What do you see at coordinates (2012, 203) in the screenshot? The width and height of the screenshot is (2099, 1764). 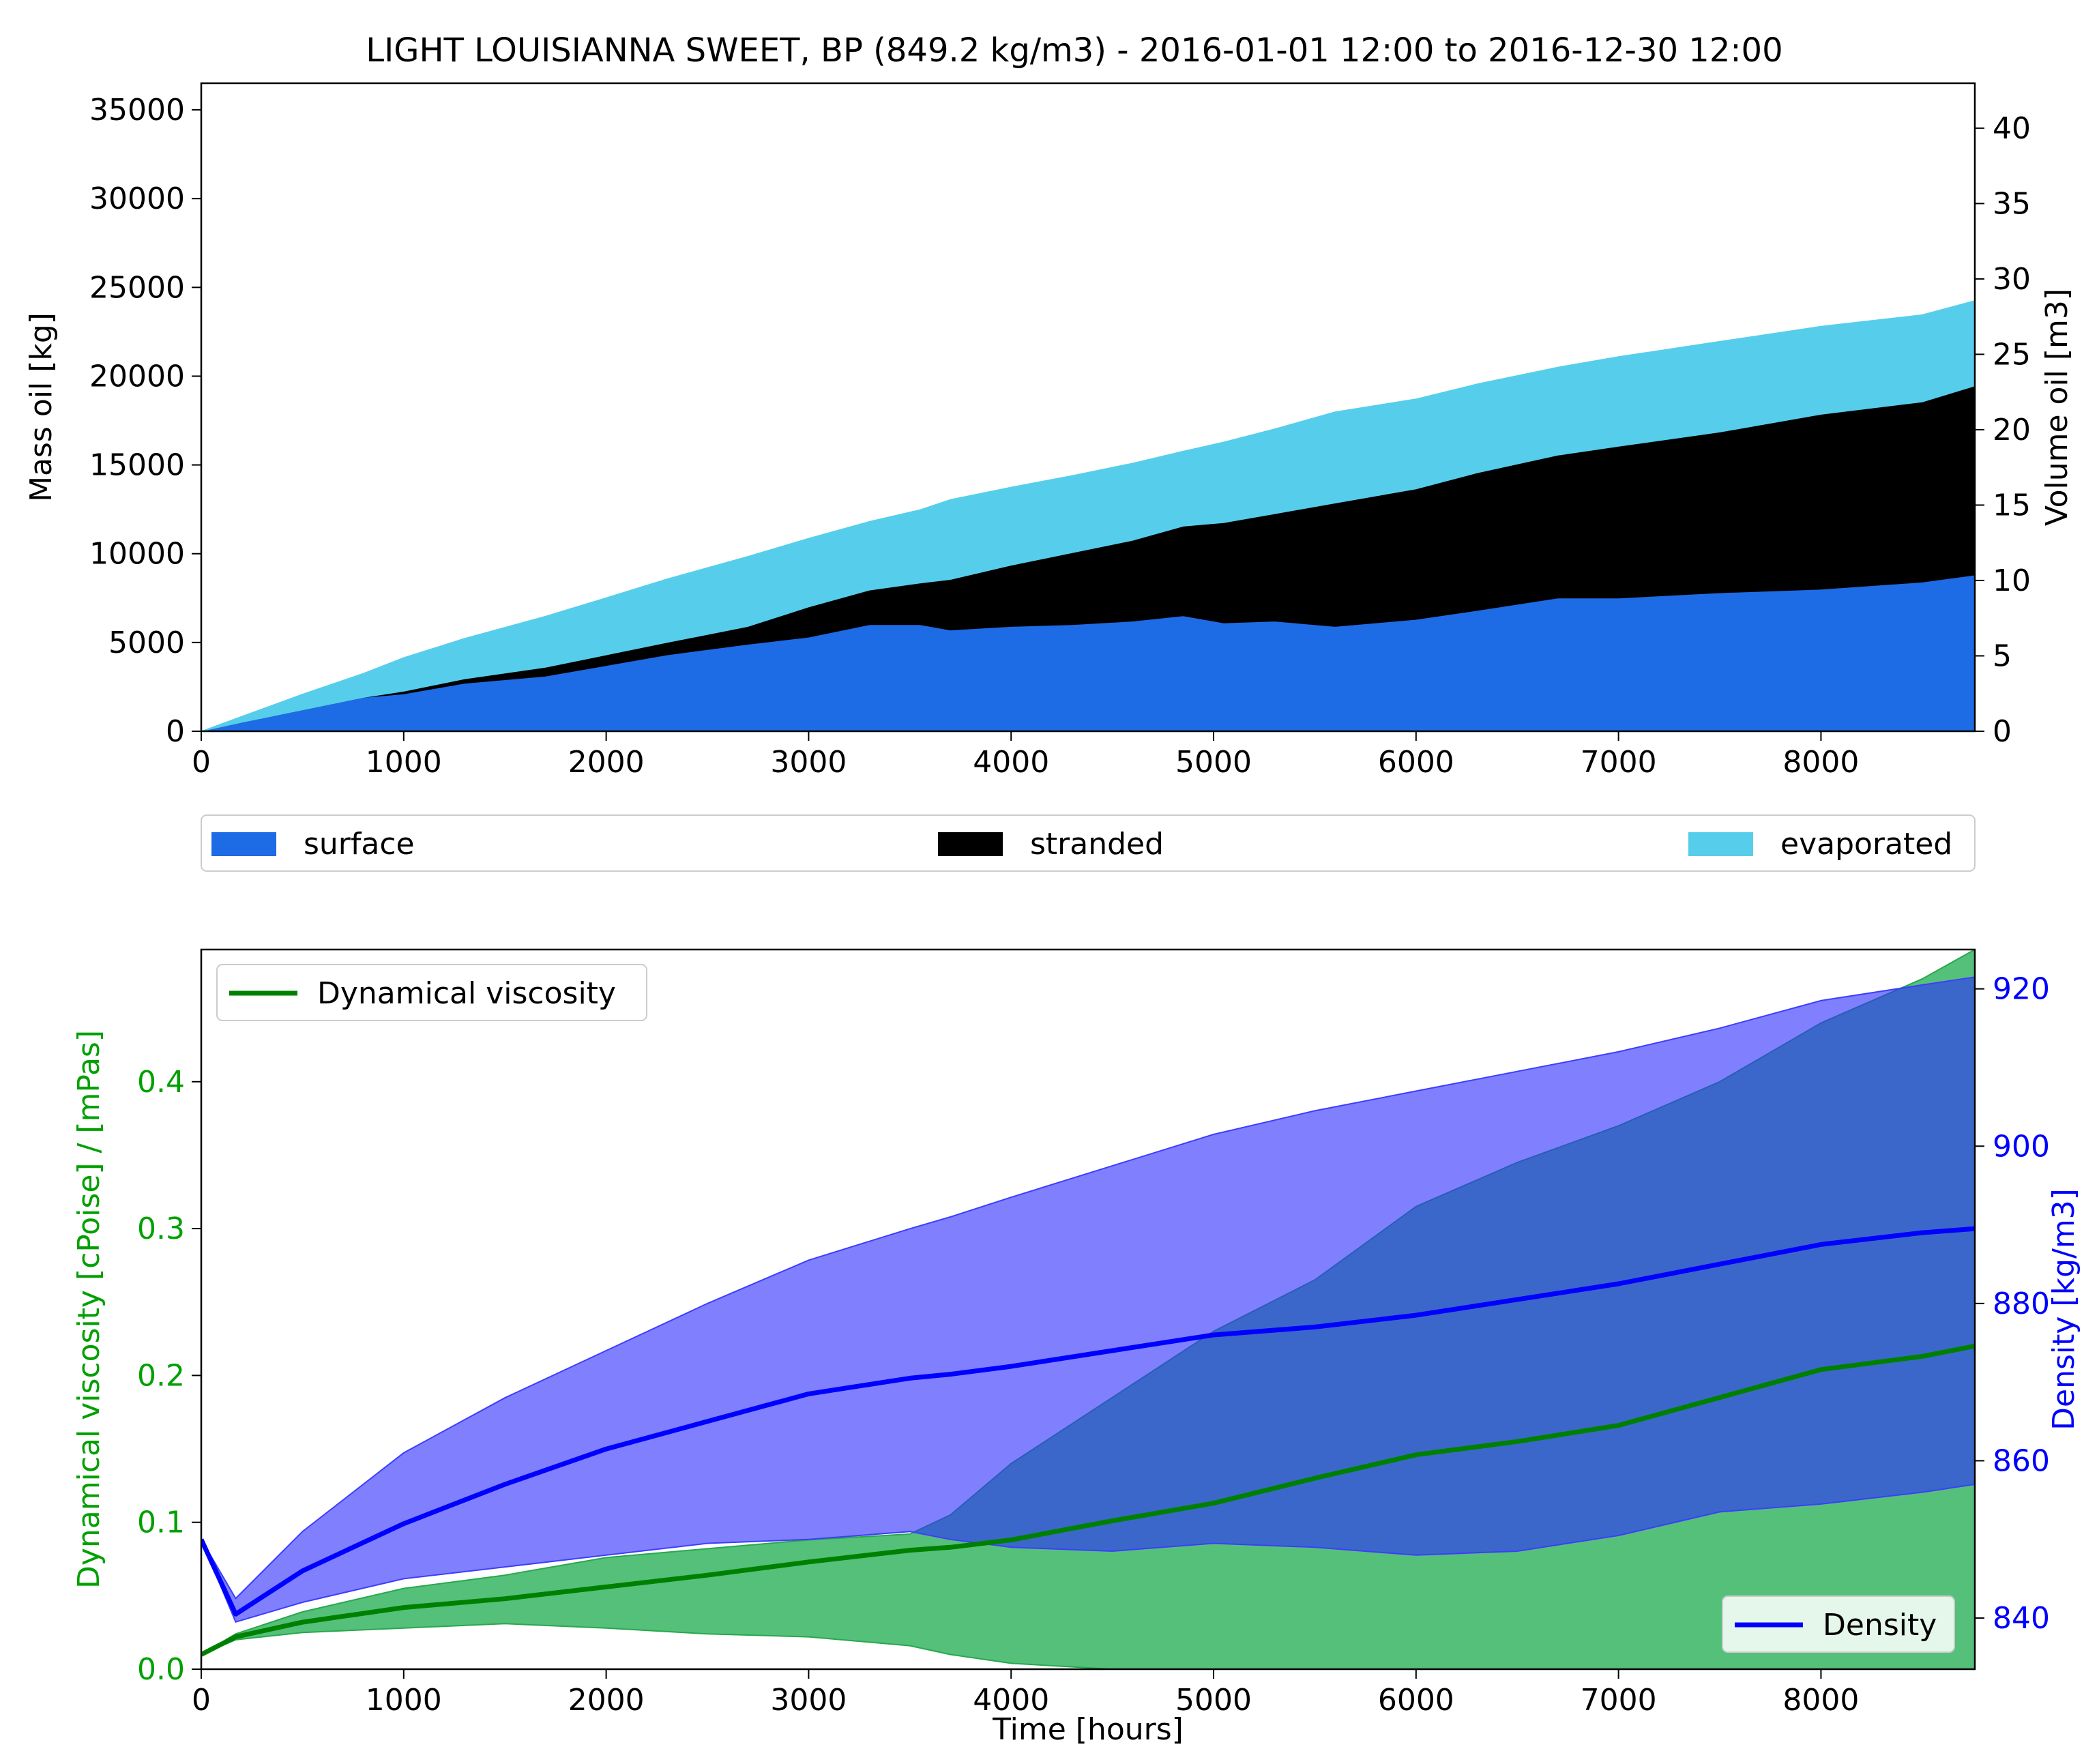 I see `right-tick-label: 35` at bounding box center [2012, 203].